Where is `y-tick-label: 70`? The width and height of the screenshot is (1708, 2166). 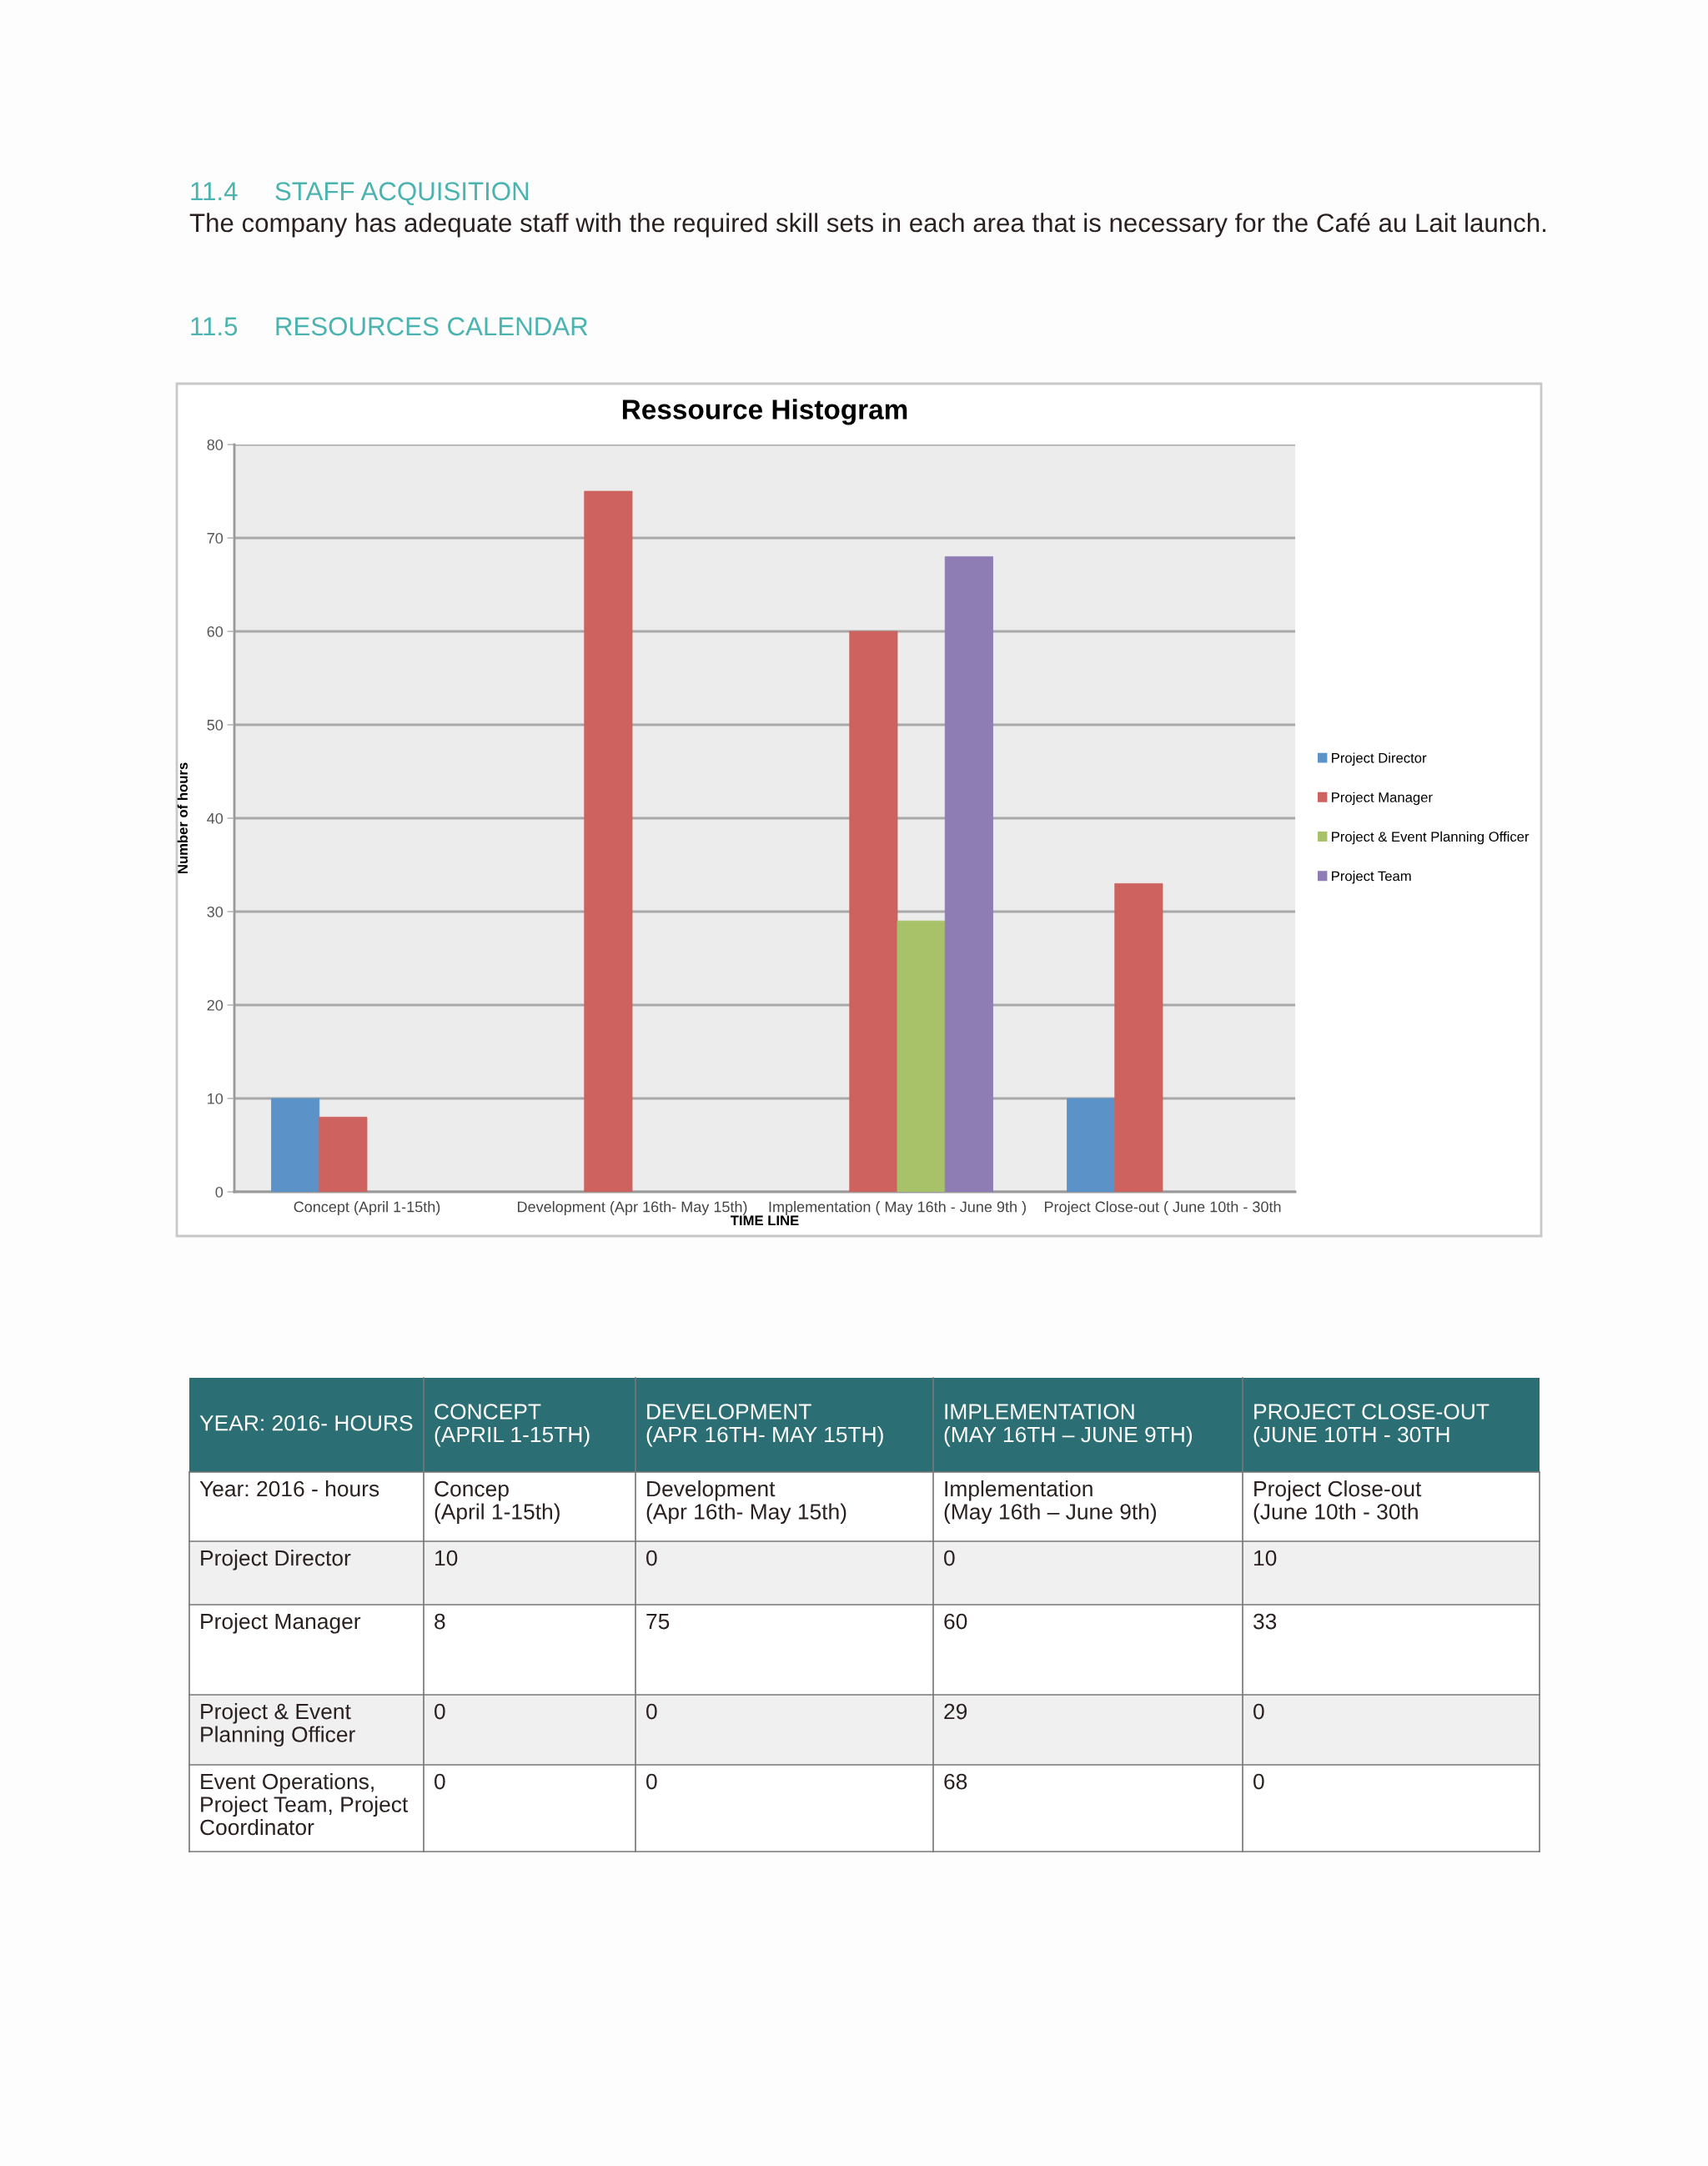 y-tick-label: 70 is located at coordinates (215, 538).